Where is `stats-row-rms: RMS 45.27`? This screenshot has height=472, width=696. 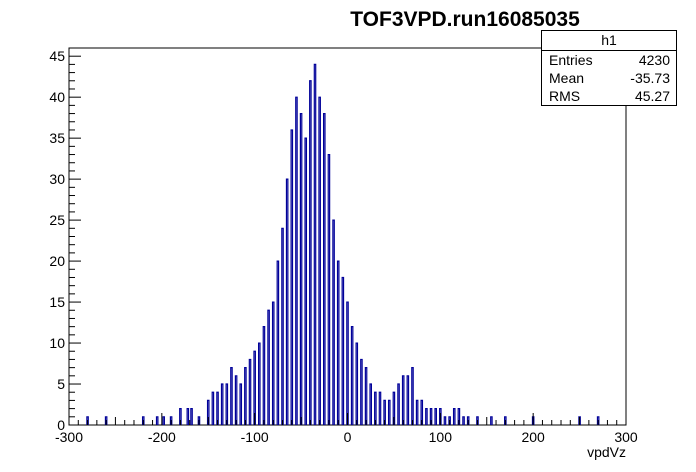
stats-row-rms: RMS 45.27 is located at coordinates (609, 96).